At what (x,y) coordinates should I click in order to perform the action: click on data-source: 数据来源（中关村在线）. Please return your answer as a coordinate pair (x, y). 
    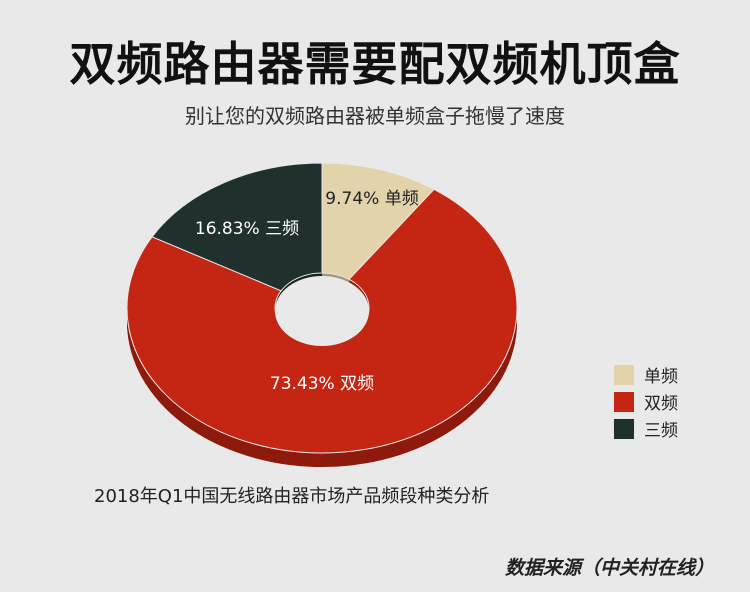
    Looking at the image, I should click on (609, 568).